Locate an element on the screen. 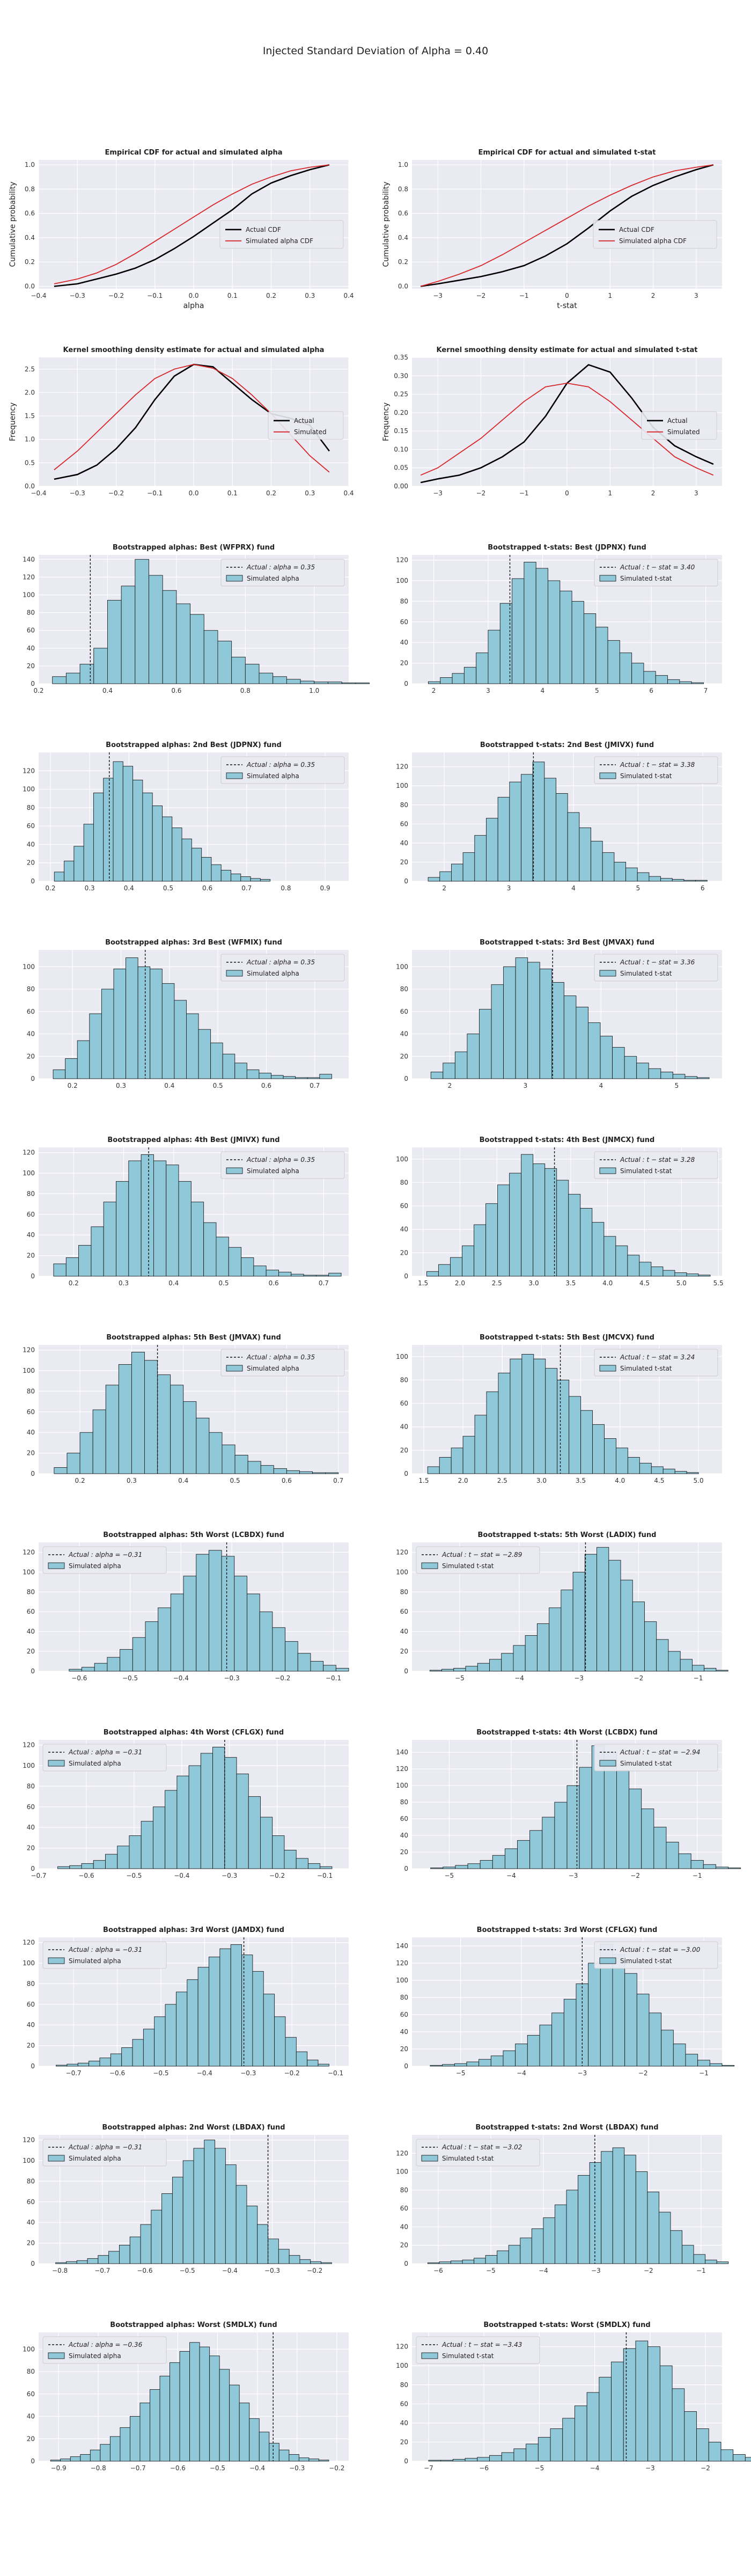 The width and height of the screenshot is (751, 2576). legend-label: Actual CDF is located at coordinates (637, 229).